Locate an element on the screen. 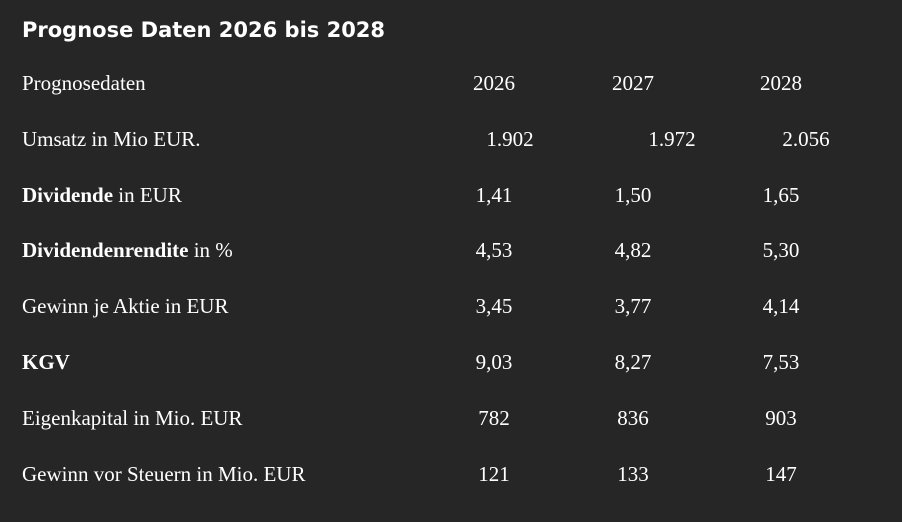 Image resolution: width=902 pixels, height=522 pixels. row-label: Dividendenrendite in % is located at coordinates (127, 251).